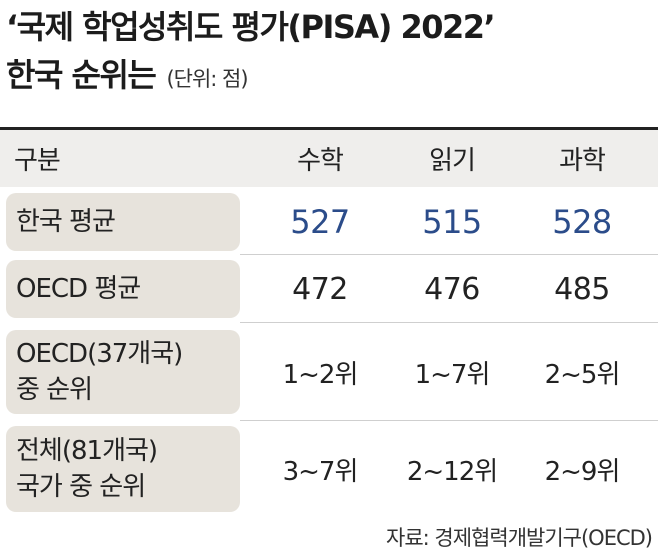 The image size is (658, 558). Describe the element at coordinates (452, 222) in the screenshot. I see `korea-reading-score: 515` at that location.